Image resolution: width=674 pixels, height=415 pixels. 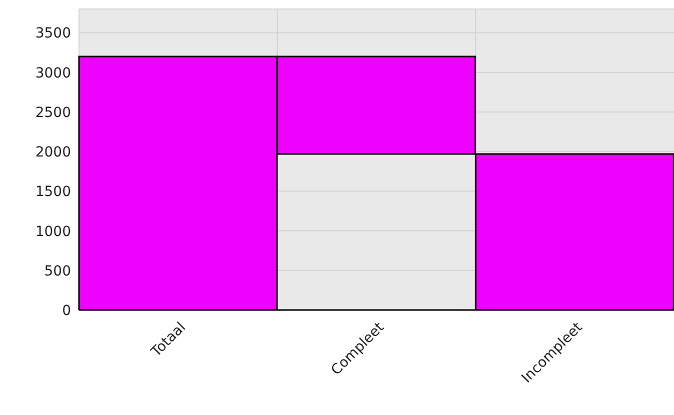 I want to click on y-tick-label: 500, so click(x=57, y=271).